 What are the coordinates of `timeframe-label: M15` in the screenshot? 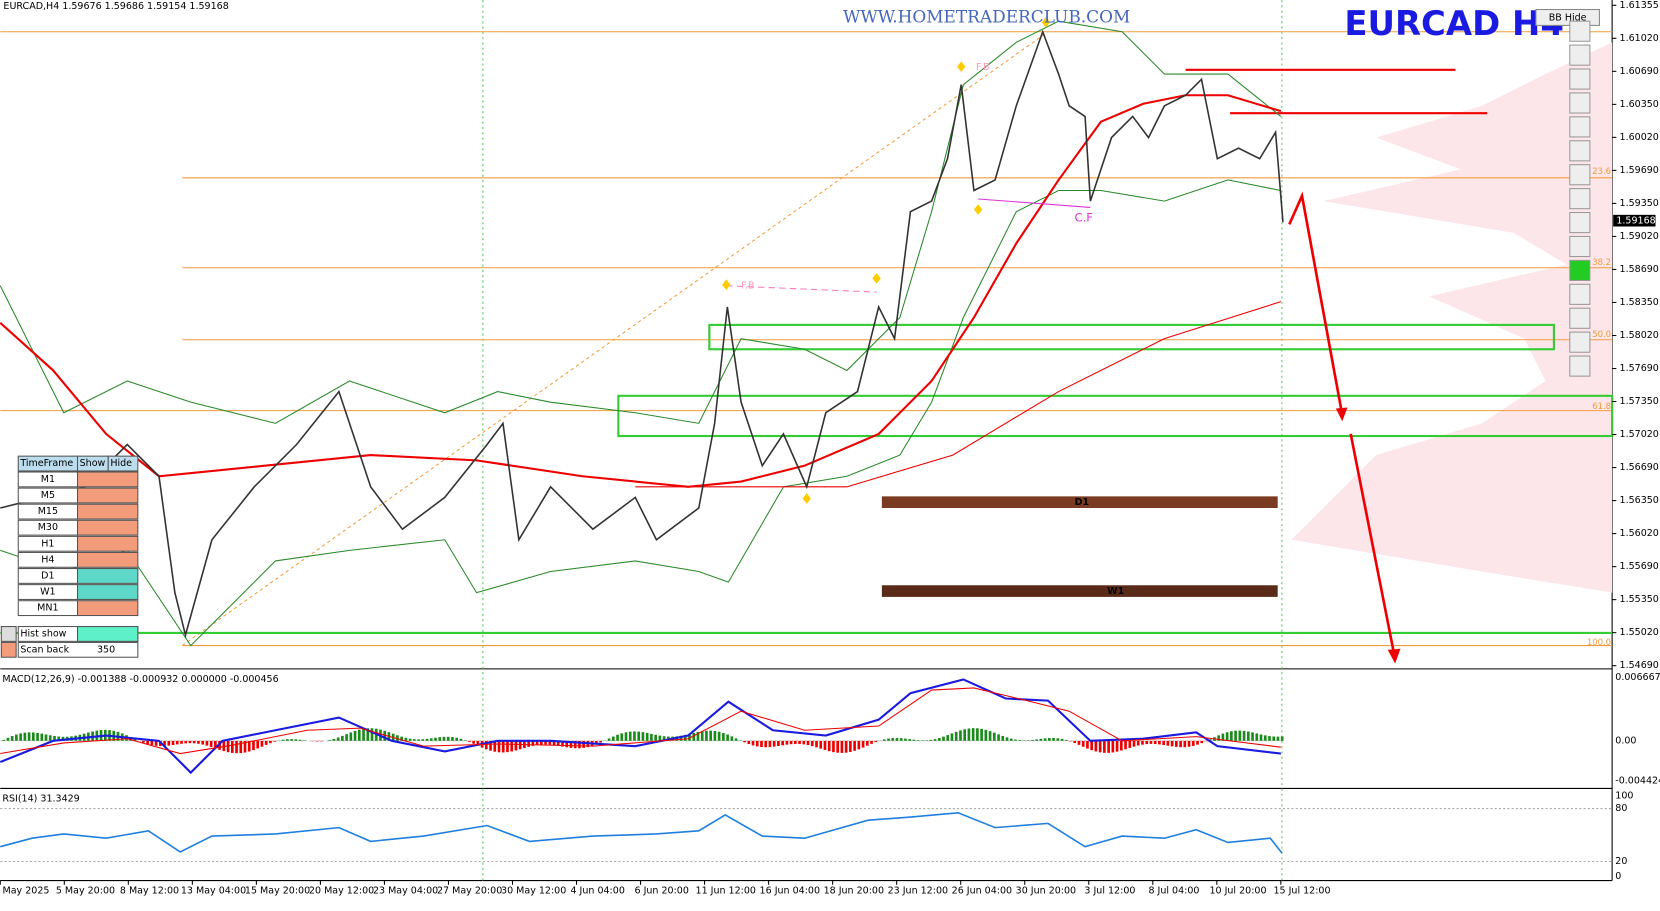 It's located at (48, 511).